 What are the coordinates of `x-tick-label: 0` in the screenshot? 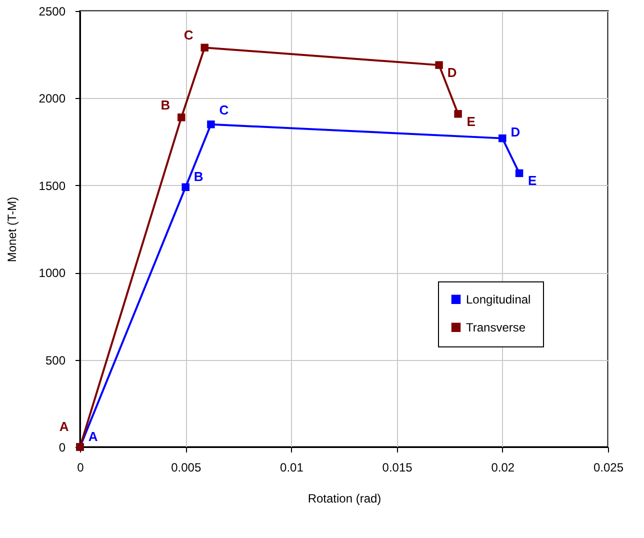 It's located at (80, 467).